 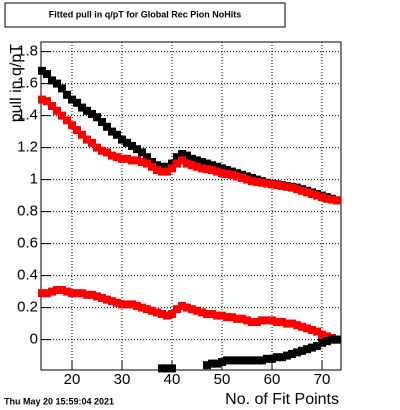 What do you see at coordinates (27, 243) in the screenshot?
I see `y-tick-label: 0.6` at bounding box center [27, 243].